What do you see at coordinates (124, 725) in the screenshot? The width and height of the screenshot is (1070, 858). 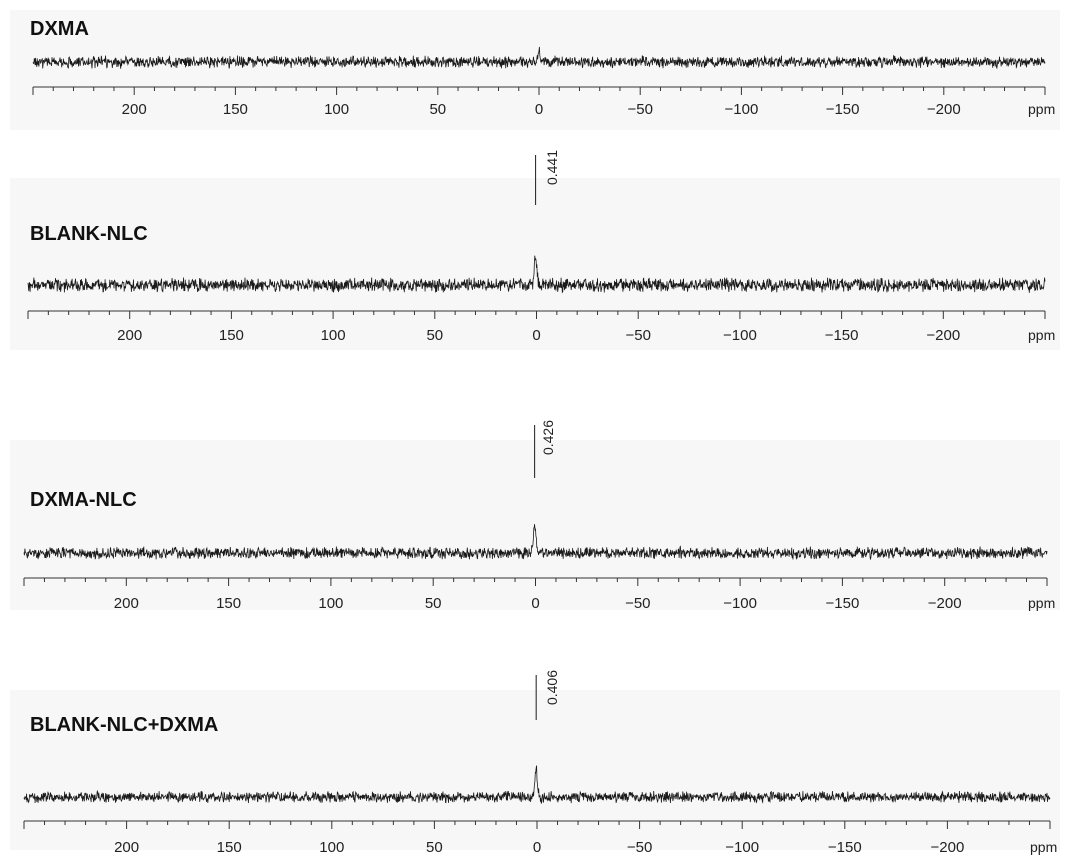 I see `panel-title: BLANK-NLC+DXMA` at bounding box center [124, 725].